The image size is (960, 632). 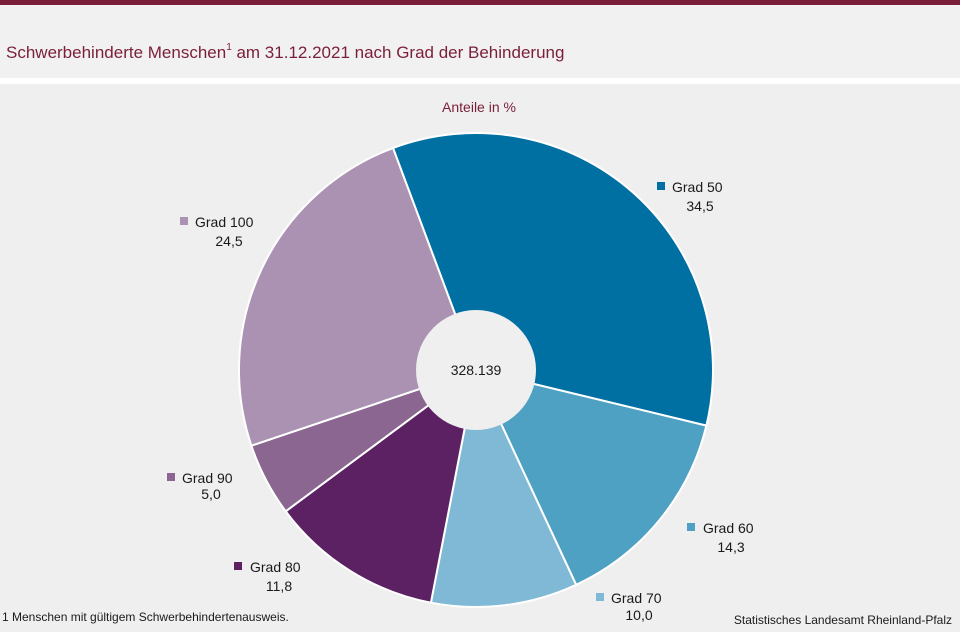 I want to click on slice-value-label: 34,5, so click(x=699, y=206).